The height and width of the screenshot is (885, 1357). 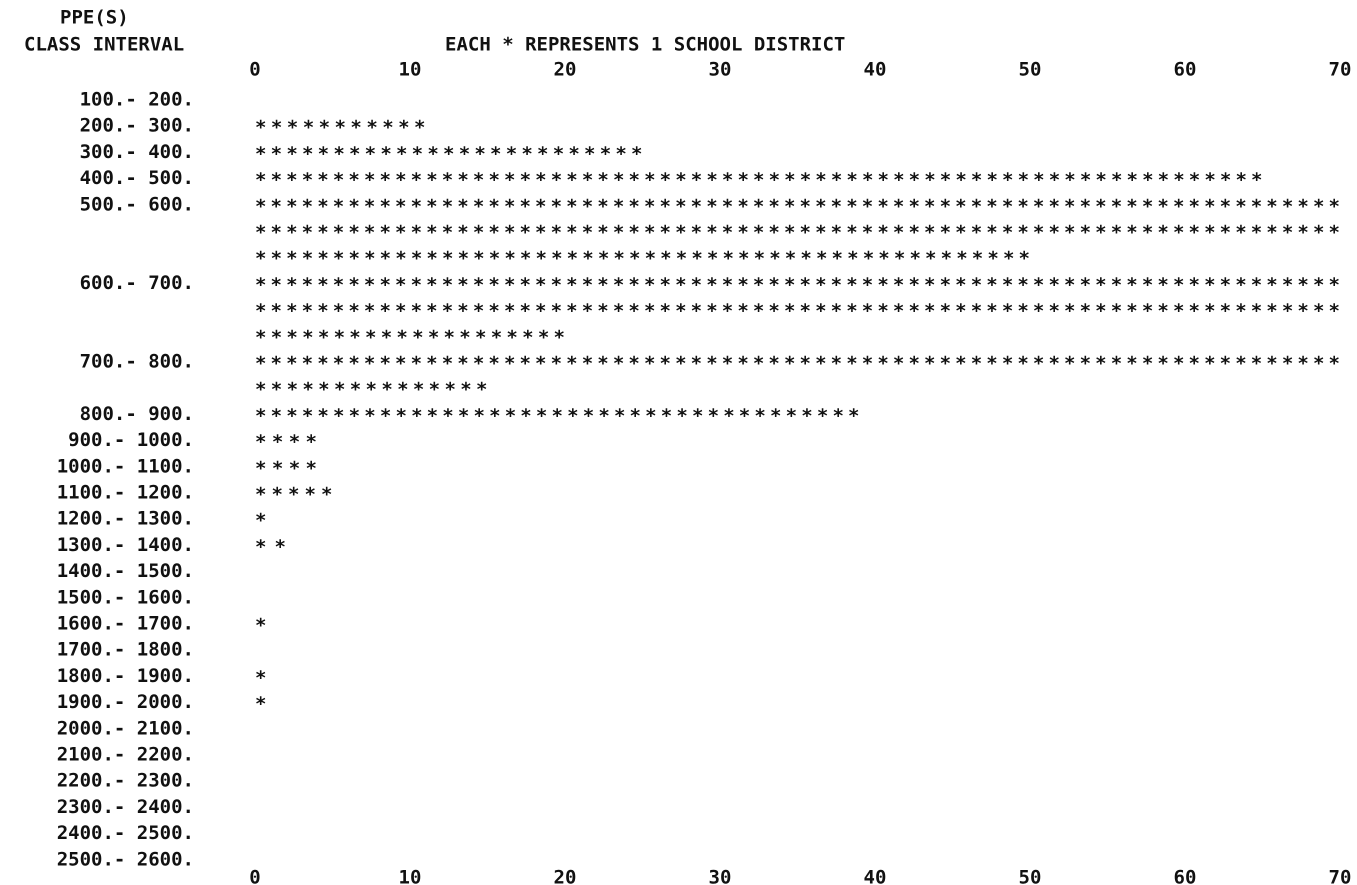 What do you see at coordinates (137, 100) in the screenshot?
I see `y-tick-label: 100.- 200.` at bounding box center [137, 100].